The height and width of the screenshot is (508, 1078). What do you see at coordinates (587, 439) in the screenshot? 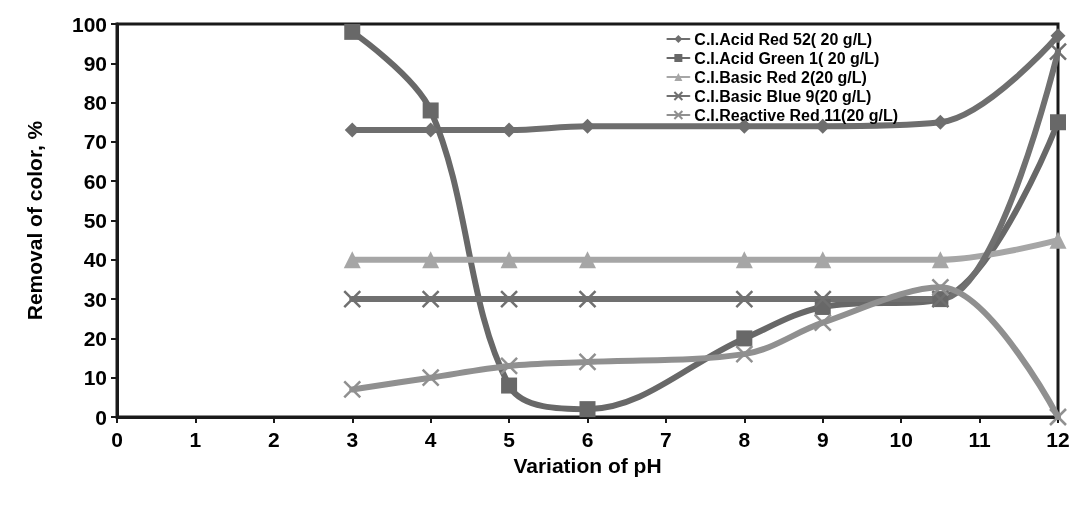
I see `x-tick-label: 6` at bounding box center [587, 439].